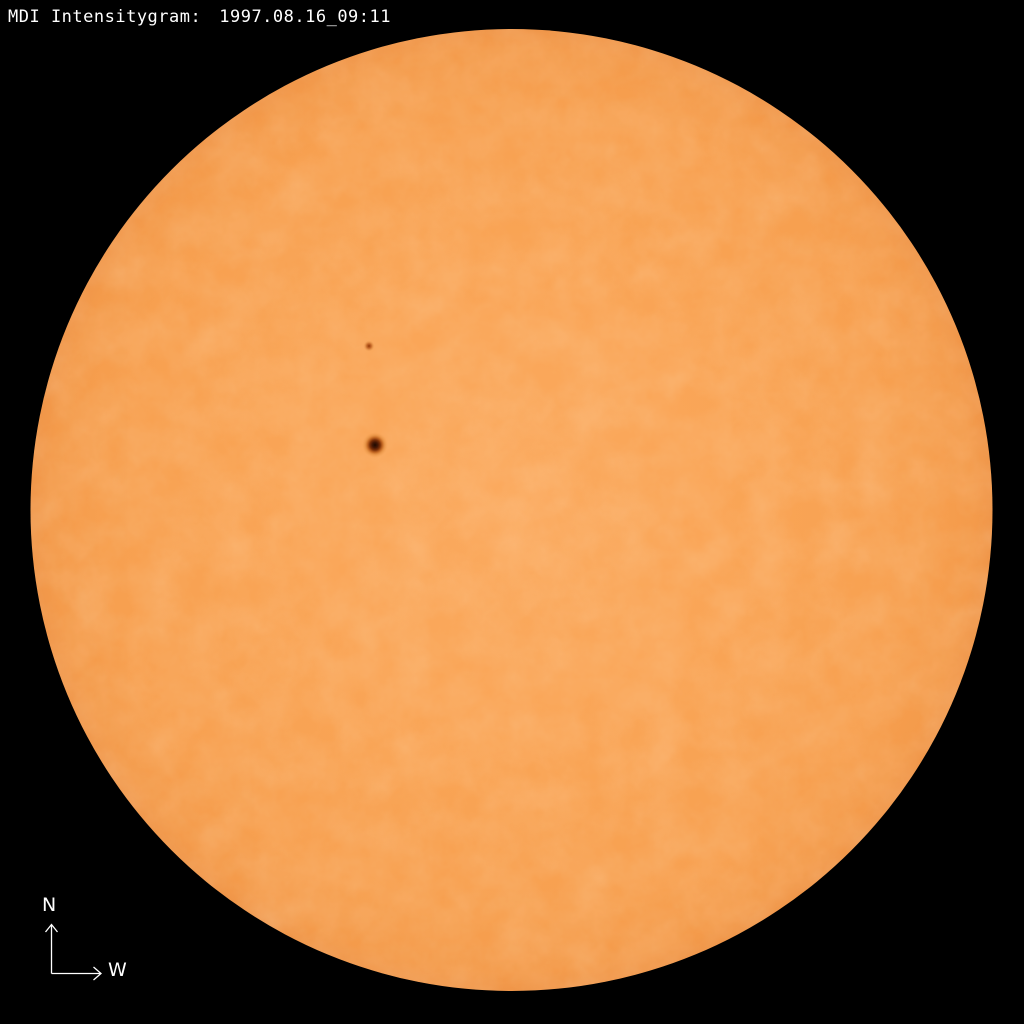  Describe the element at coordinates (375, 445) in the screenshot. I see `sunspot-main` at that location.